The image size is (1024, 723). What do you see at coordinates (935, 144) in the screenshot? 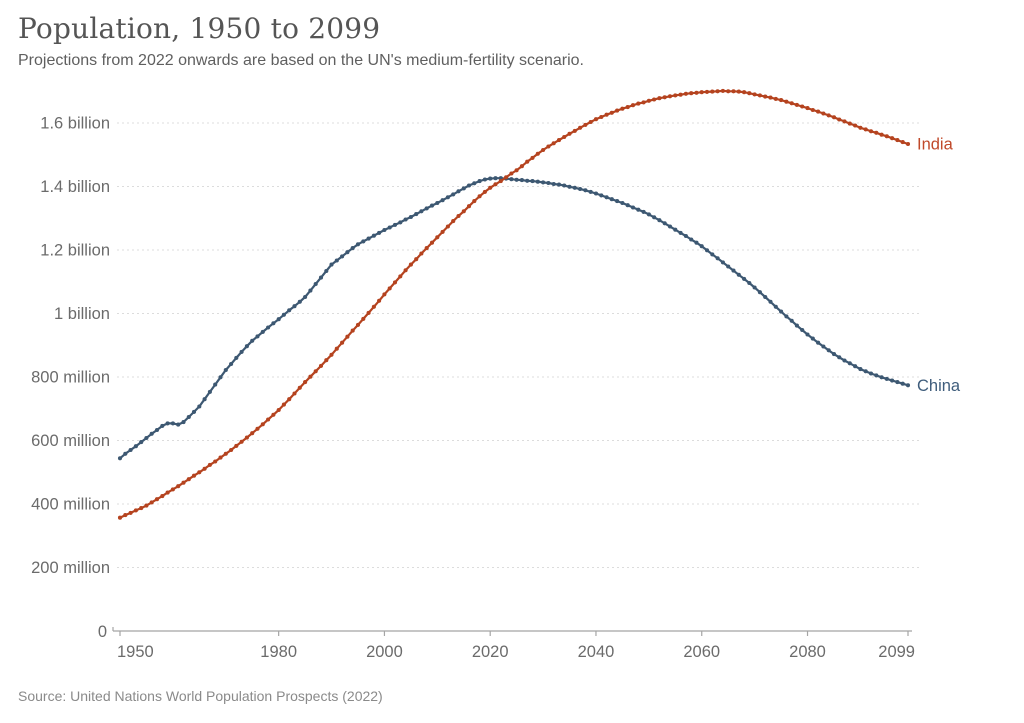
I see `series-label-india: India` at bounding box center [935, 144].